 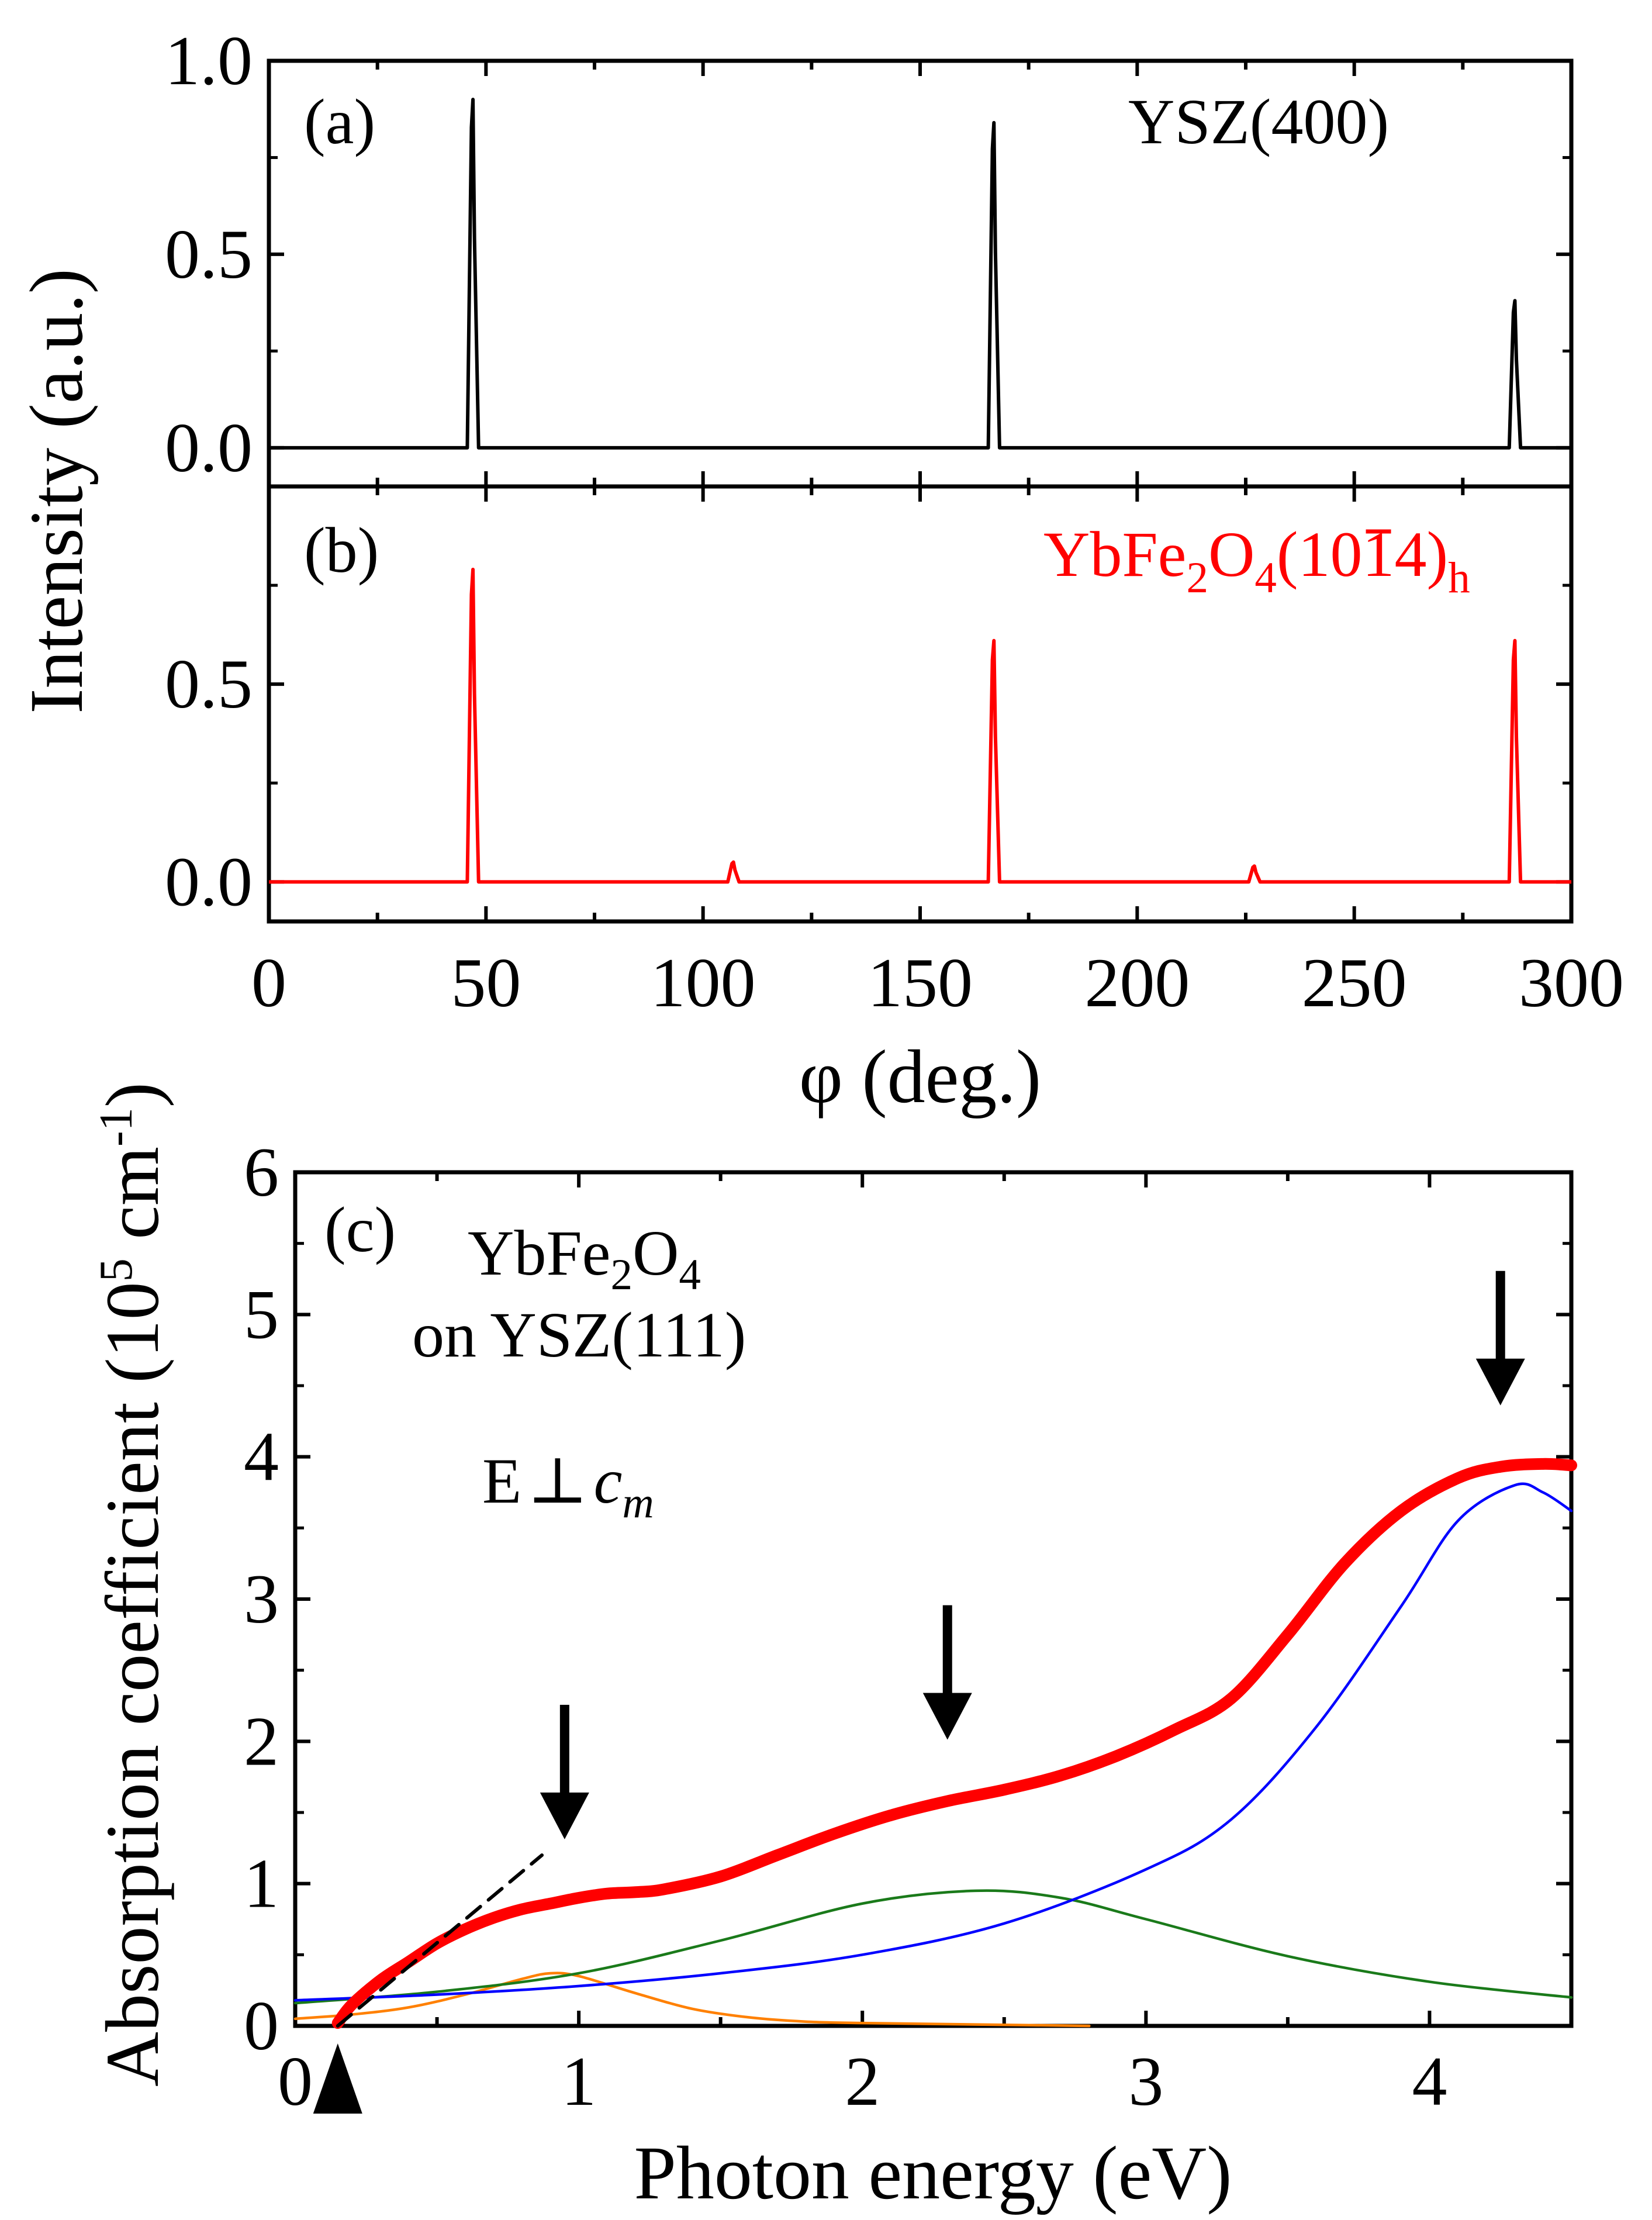 I want to click on ylabel-superscript: 5, so click(x=117, y=1270).